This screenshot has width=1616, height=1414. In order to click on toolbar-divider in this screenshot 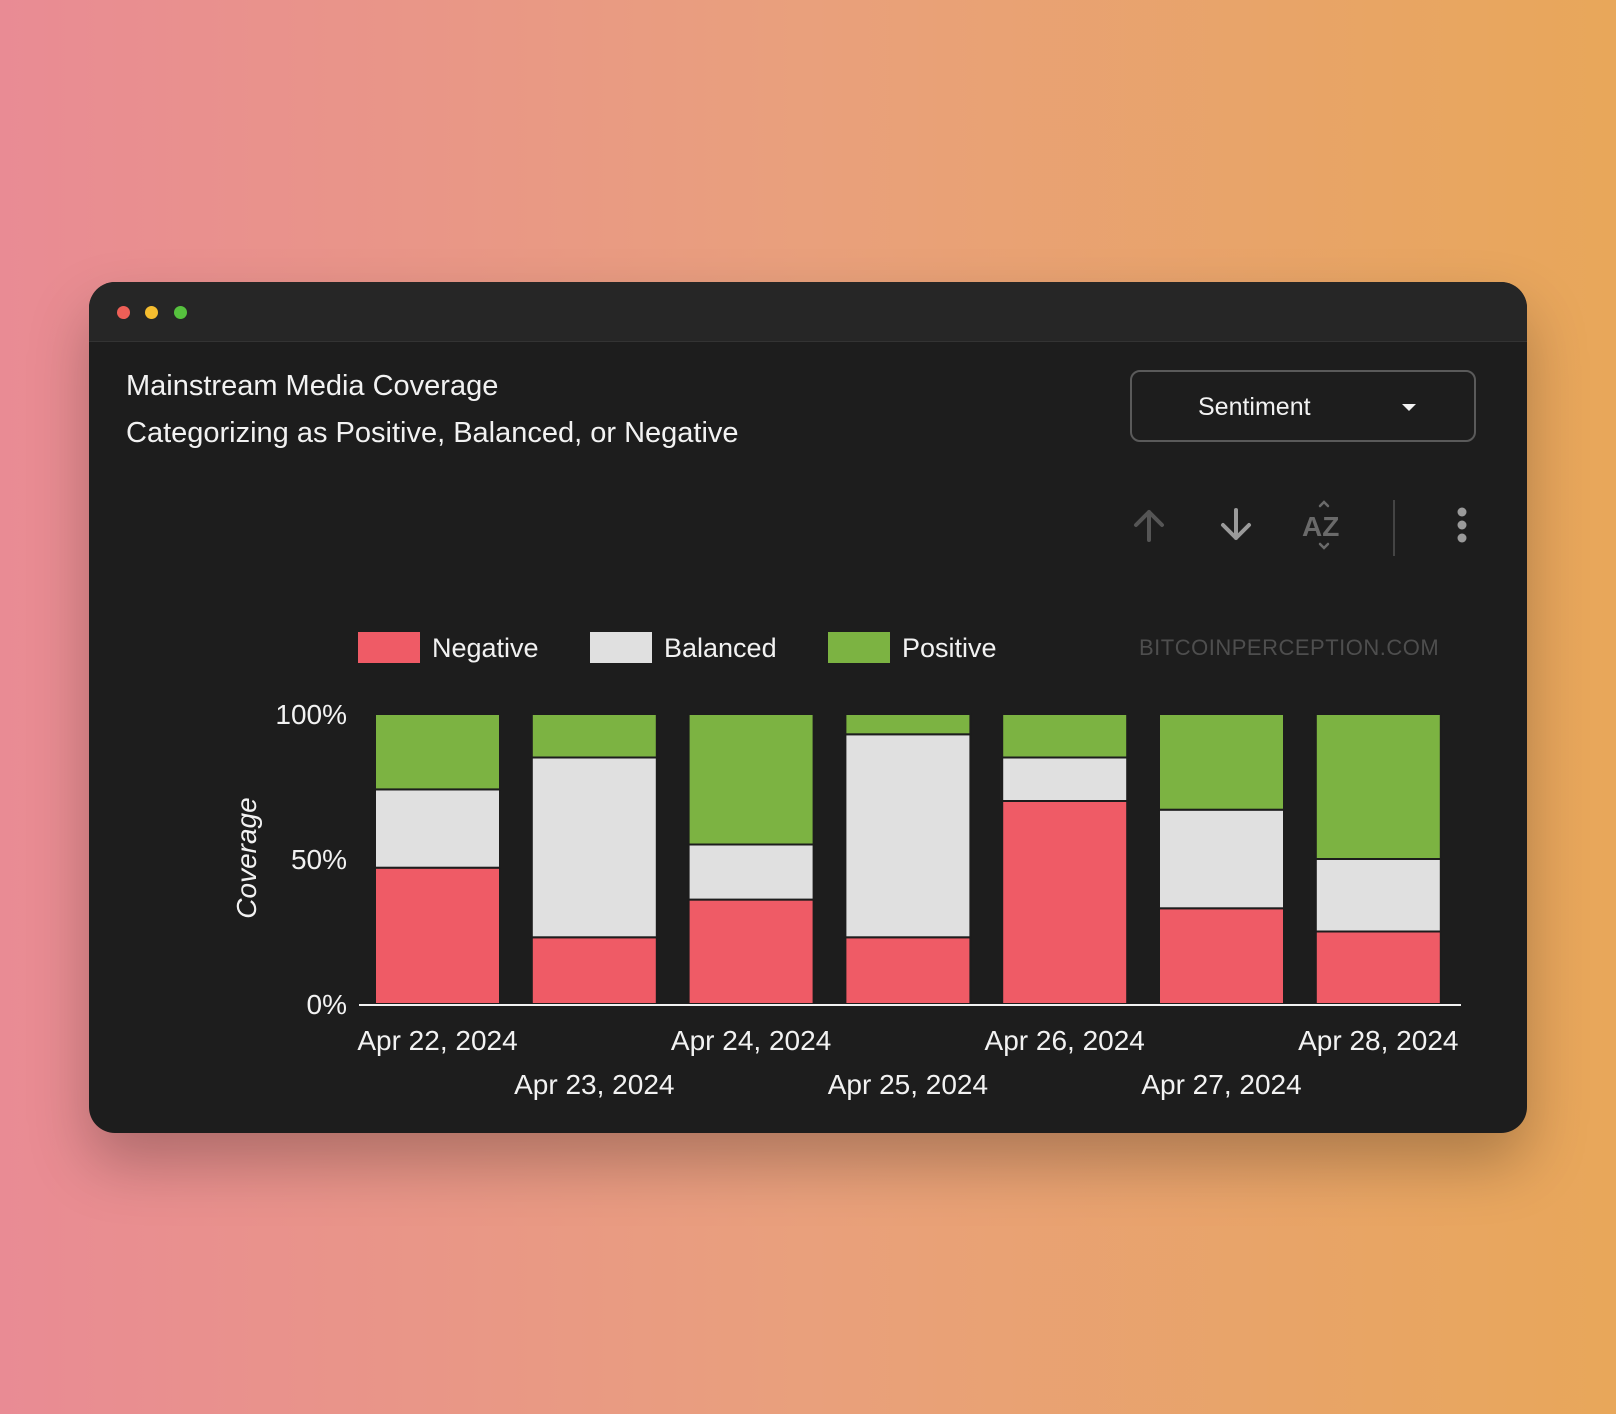, I will do `click(1394, 528)`.